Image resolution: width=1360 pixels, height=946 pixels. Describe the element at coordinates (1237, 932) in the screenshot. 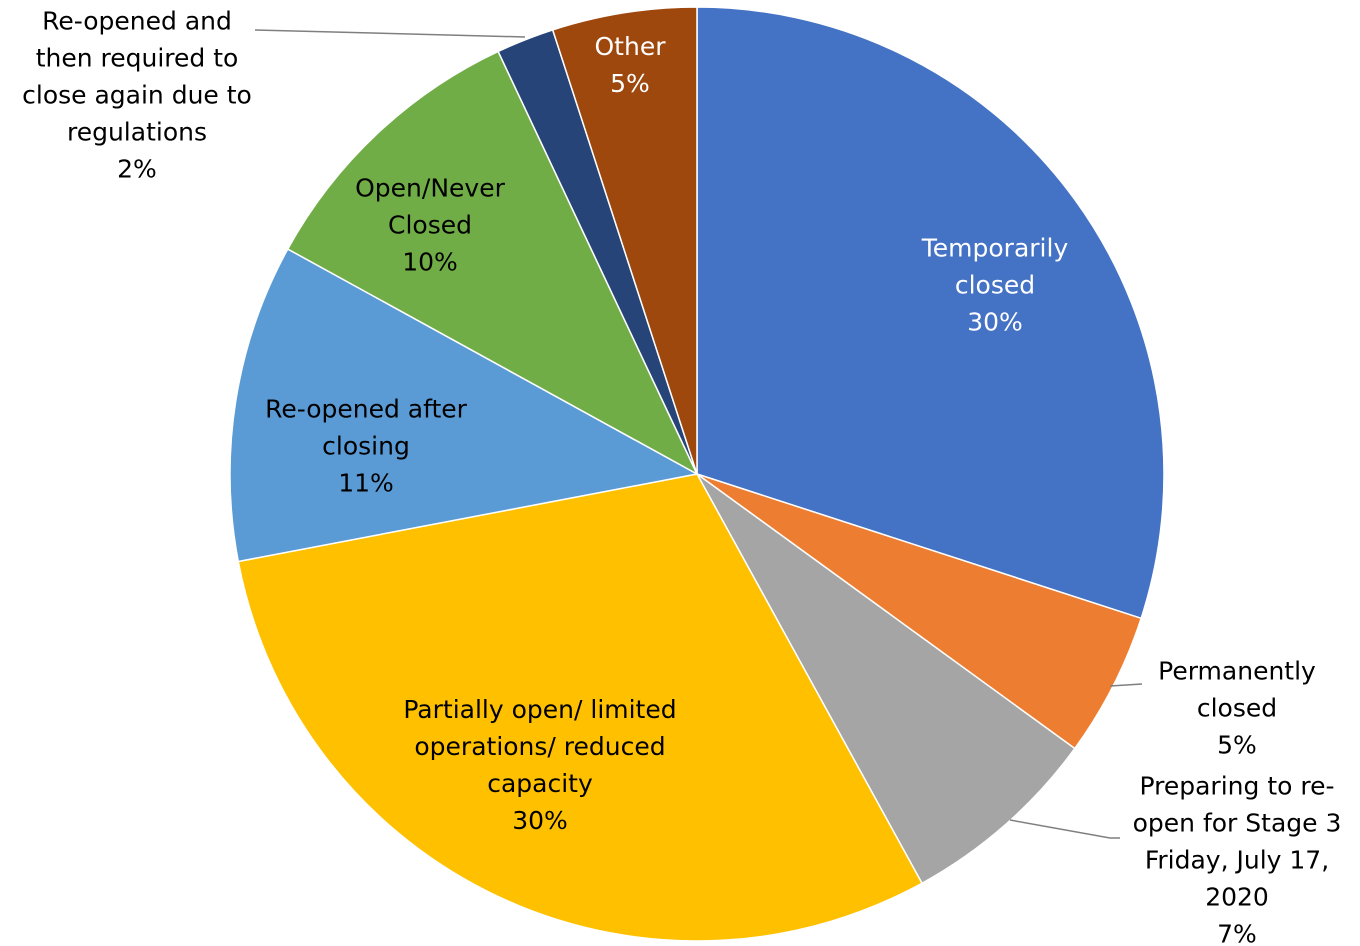

I see `value-label: 7%` at that location.